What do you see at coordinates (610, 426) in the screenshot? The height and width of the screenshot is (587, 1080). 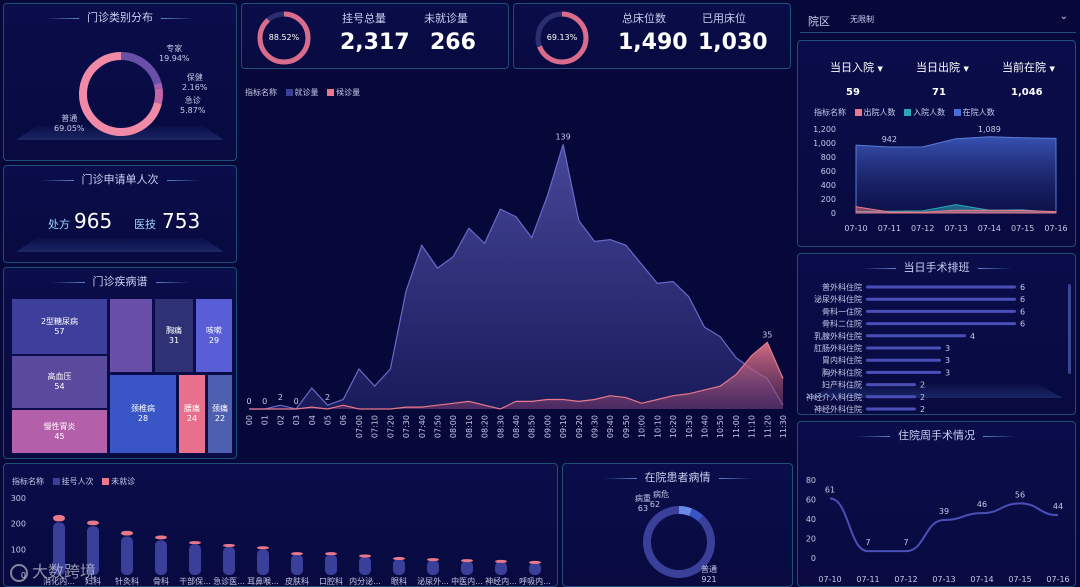 I see `main-x-tick-23: 09:40` at bounding box center [610, 426].